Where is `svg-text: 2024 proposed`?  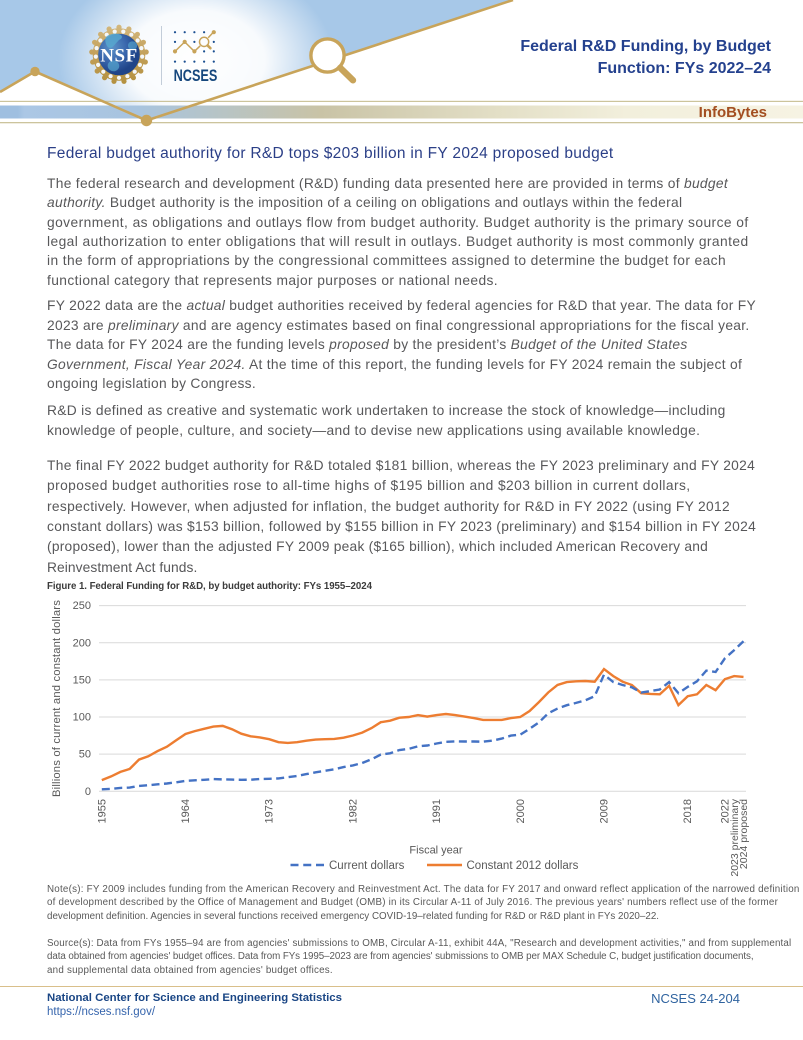 svg-text: 2024 proposed is located at coordinates (744, 834).